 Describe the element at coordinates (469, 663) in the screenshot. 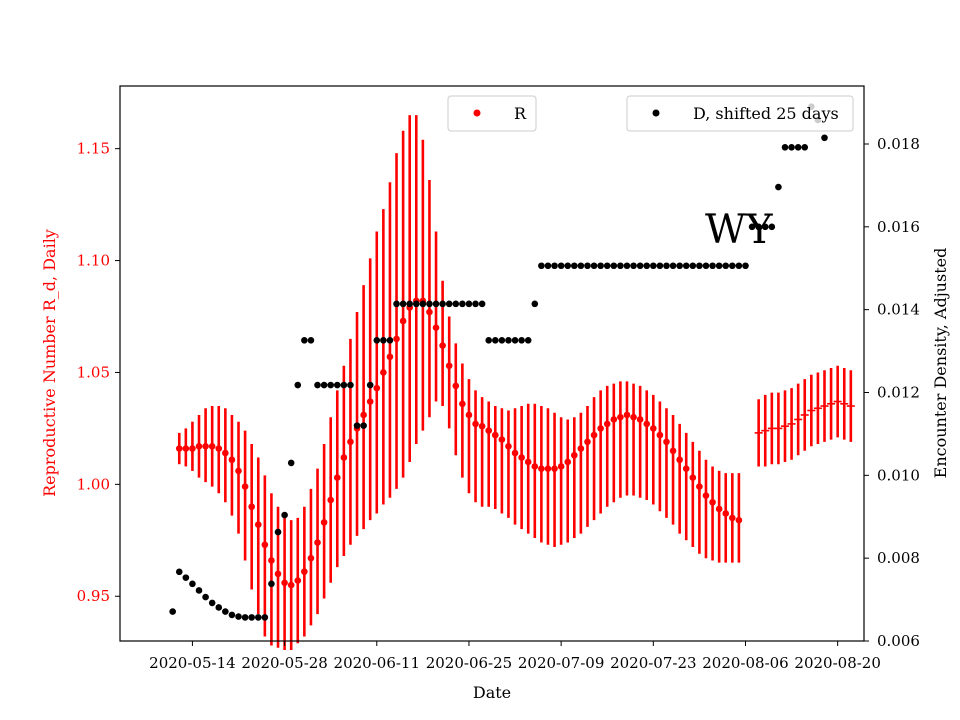

I see `x-tick-label: 2020-06-25` at that location.